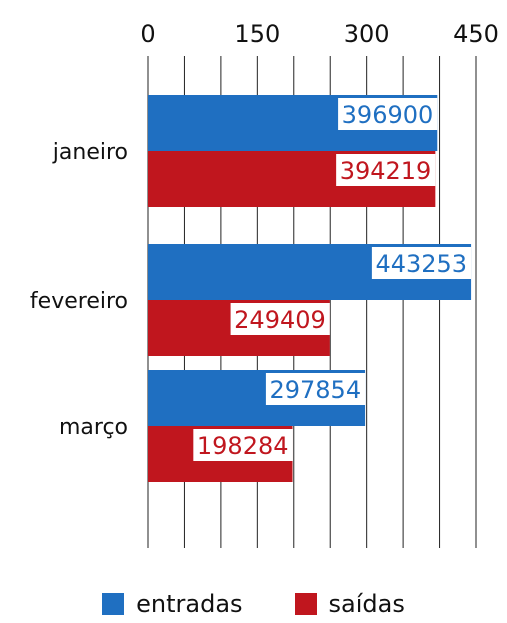  Describe the element at coordinates (257, 34) in the screenshot. I see `x-tick-label: 150` at that location.